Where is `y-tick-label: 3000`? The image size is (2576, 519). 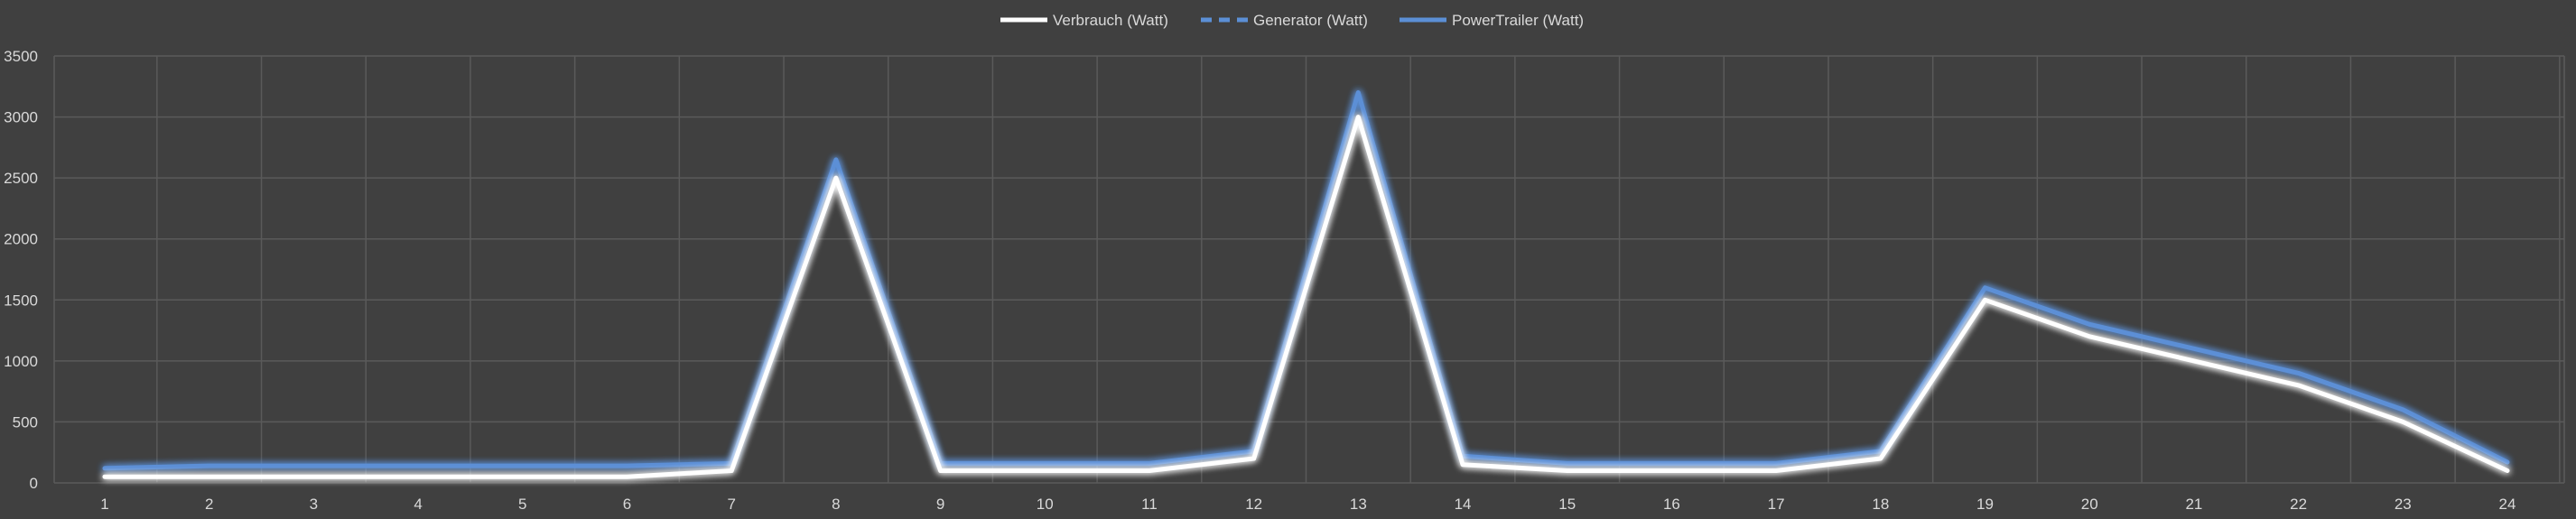
y-tick-label: 3000 is located at coordinates (21, 117).